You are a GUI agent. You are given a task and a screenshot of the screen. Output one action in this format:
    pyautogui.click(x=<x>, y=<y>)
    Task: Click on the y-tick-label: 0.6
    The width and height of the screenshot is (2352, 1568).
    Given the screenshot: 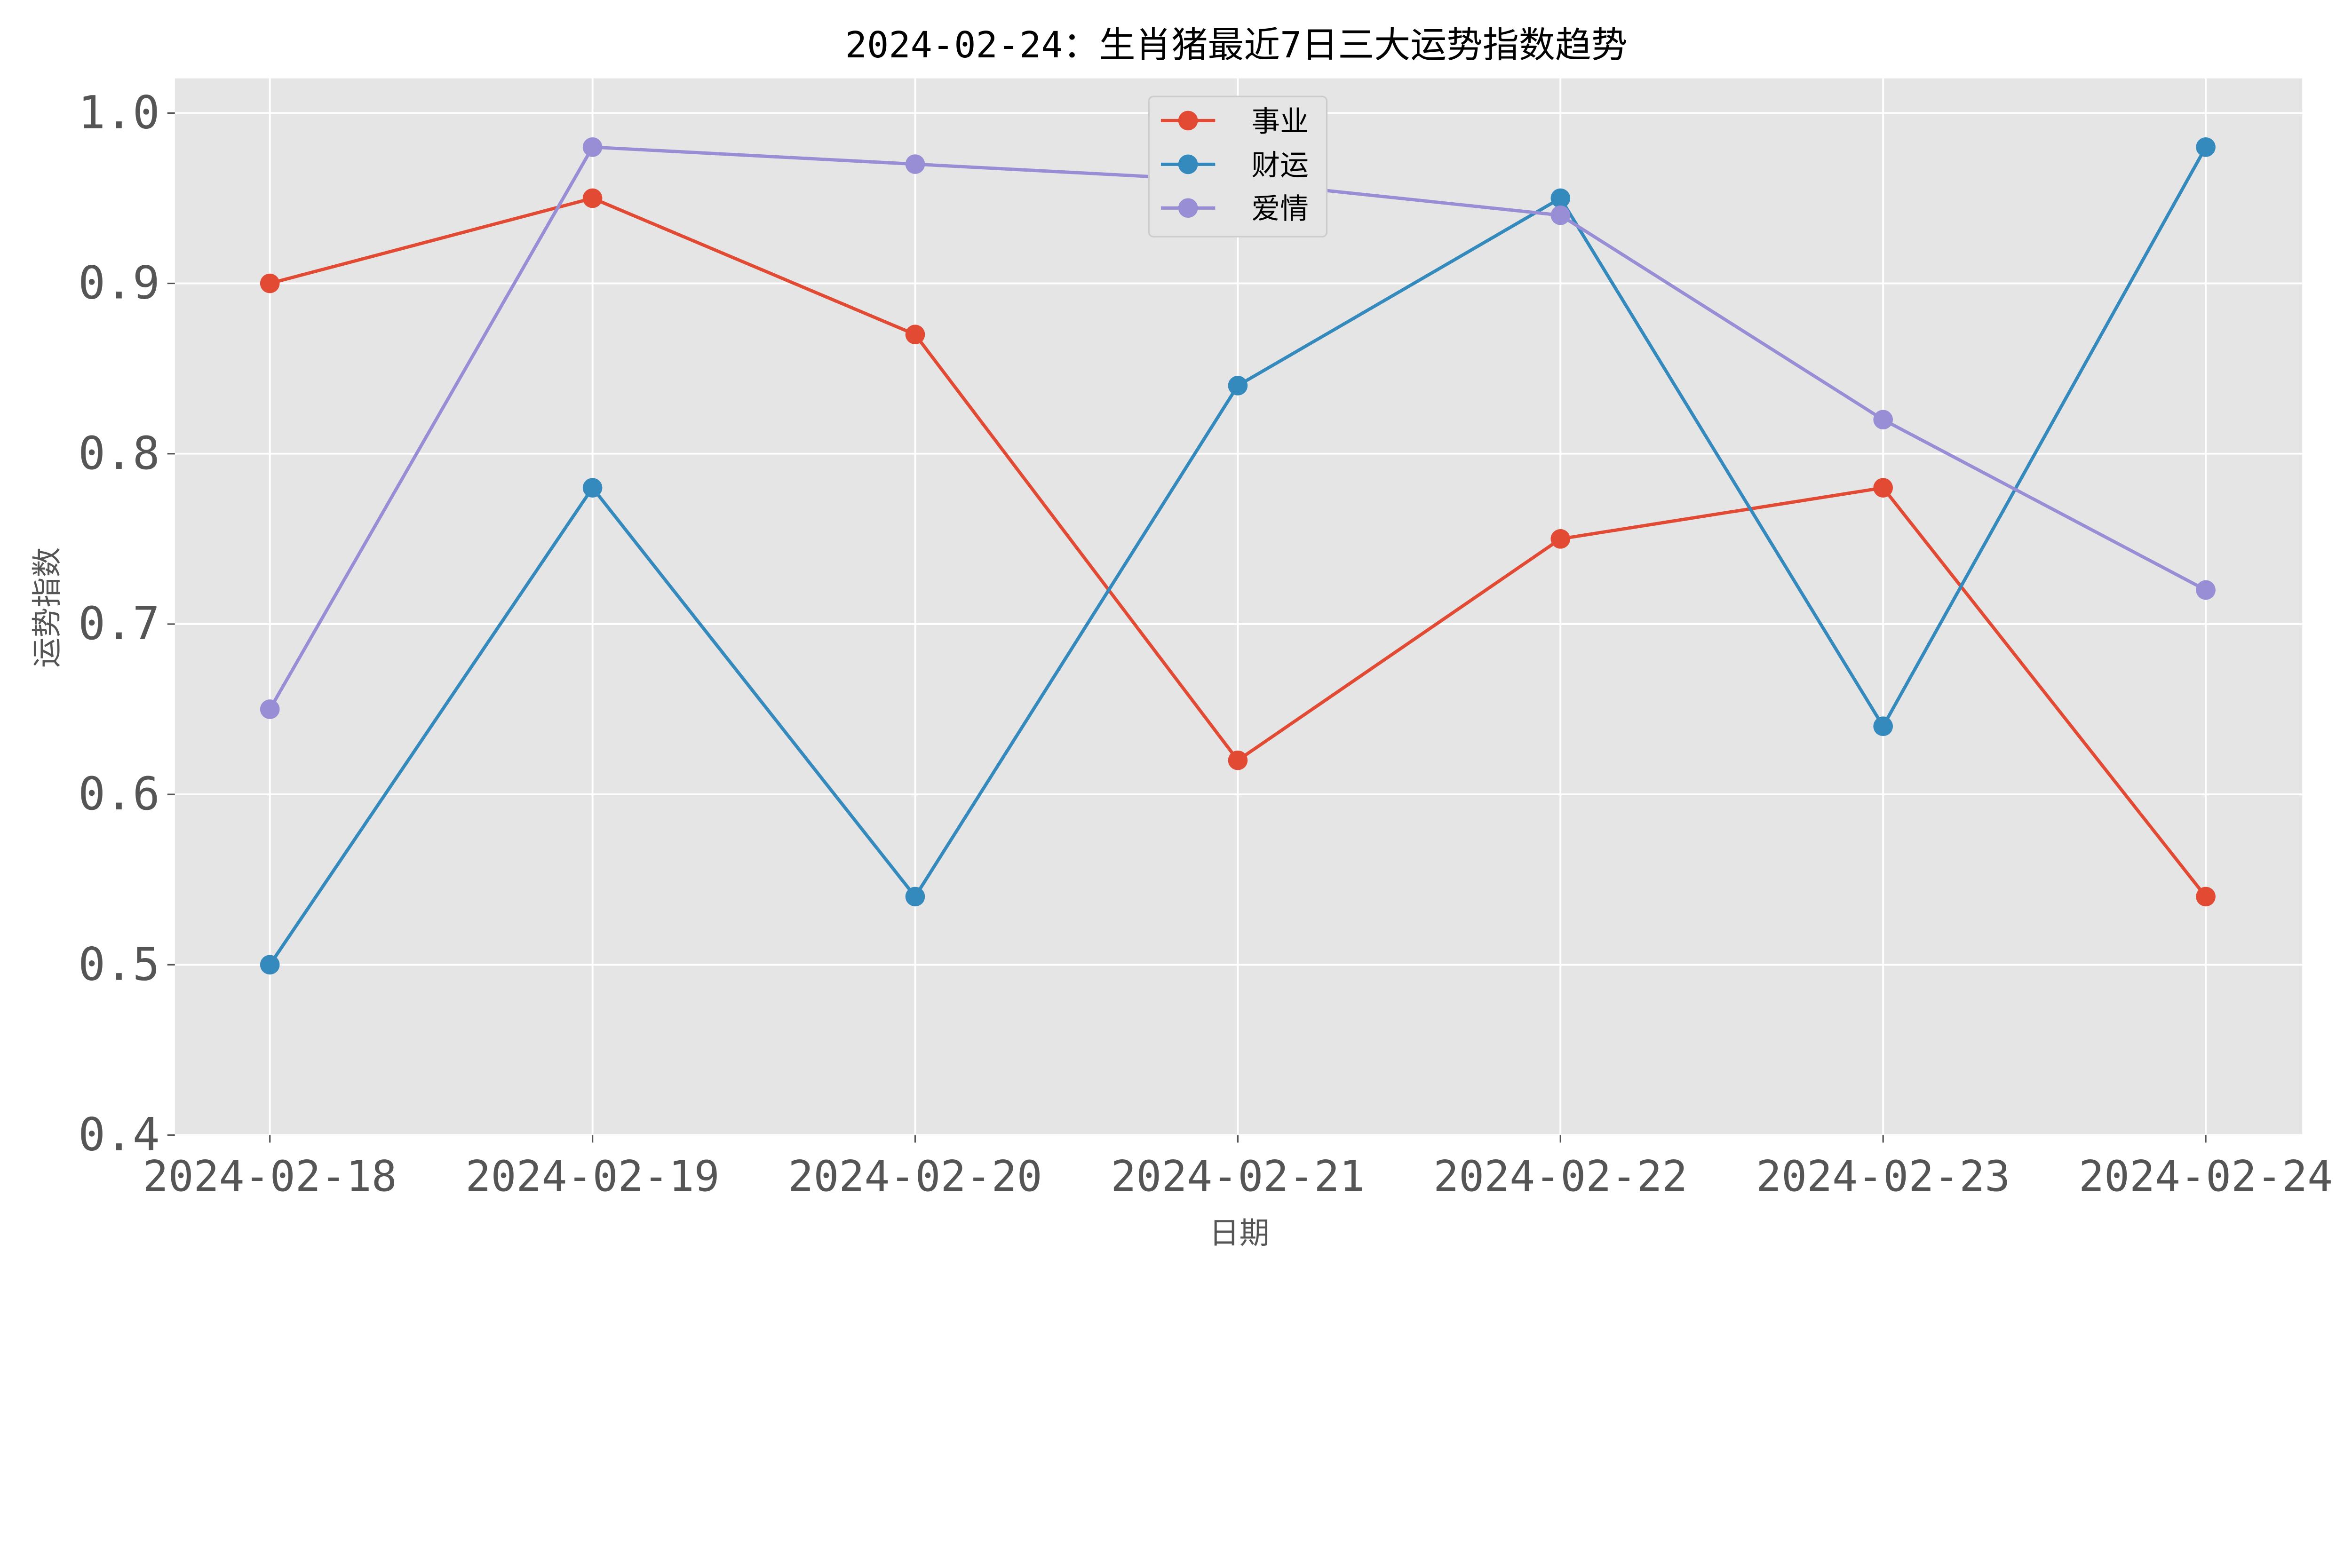 What is the action you would take?
    pyautogui.click(x=119, y=794)
    